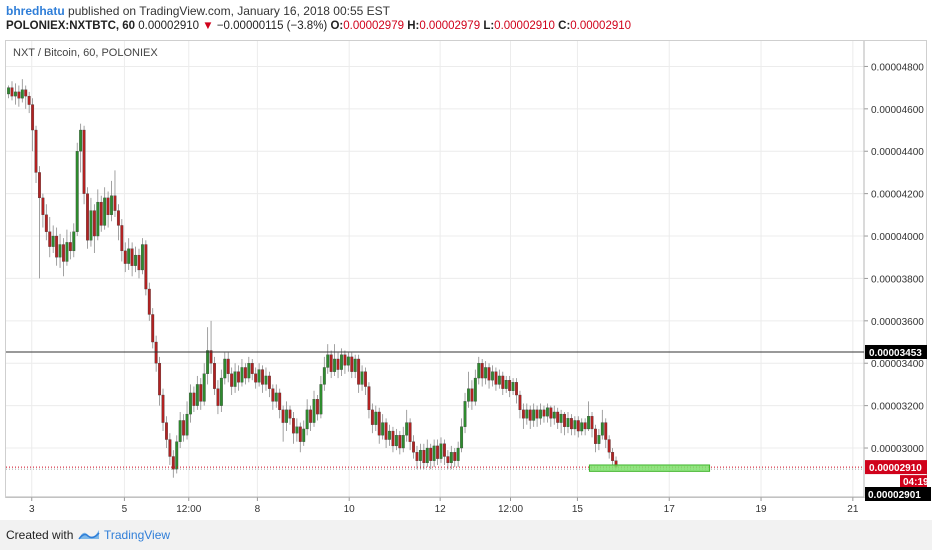 The image size is (932, 550). Describe the element at coordinates (373, 26) in the screenshot. I see `open-value: 0.00002979` at that location.